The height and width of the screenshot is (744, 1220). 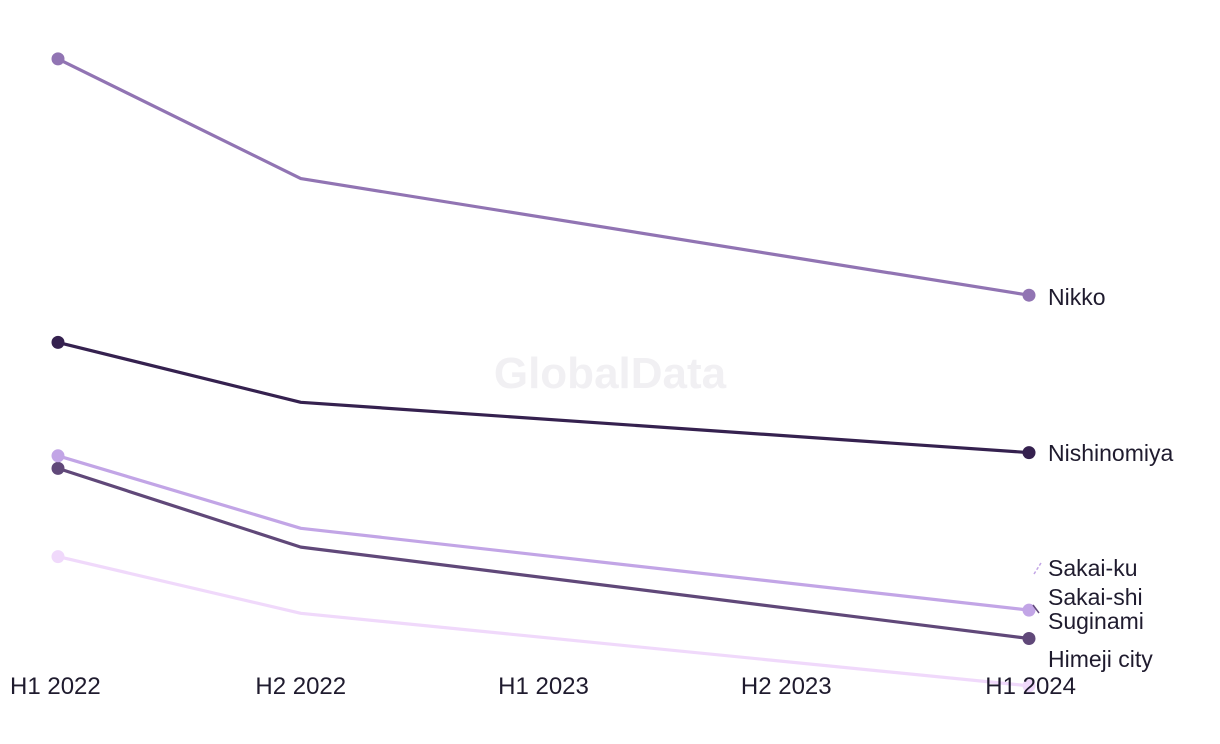 I want to click on series-point-himeji-city-end, so click(x=1029, y=686).